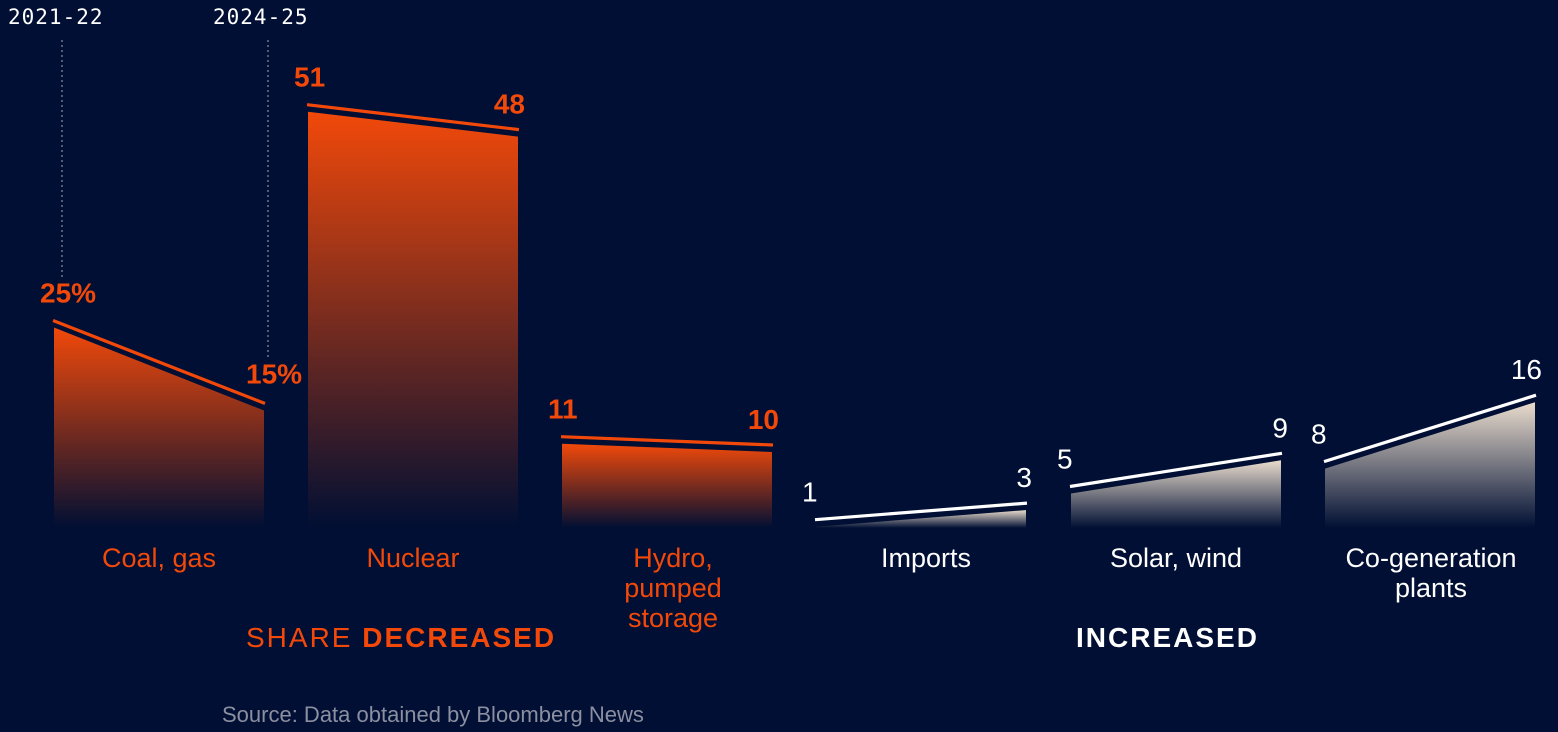 This screenshot has width=1558, height=732. I want to click on category-label-cogeneration: Co-generation plants, so click(1431, 573).